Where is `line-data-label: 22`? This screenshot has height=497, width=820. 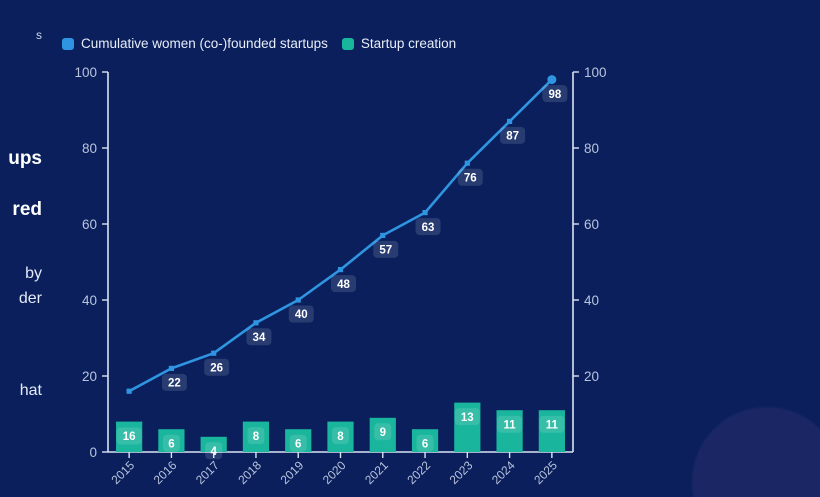 line-data-label: 22 is located at coordinates (174, 384).